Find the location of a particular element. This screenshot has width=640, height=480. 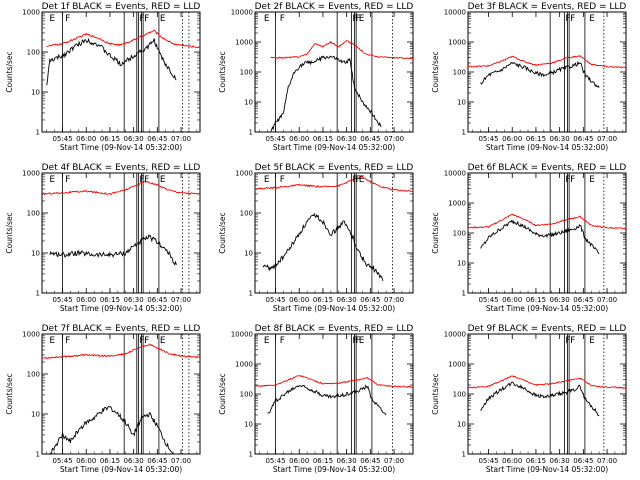

chart-title: Det 9f BLACK = Events, RED = LLD is located at coordinates (547, 329).